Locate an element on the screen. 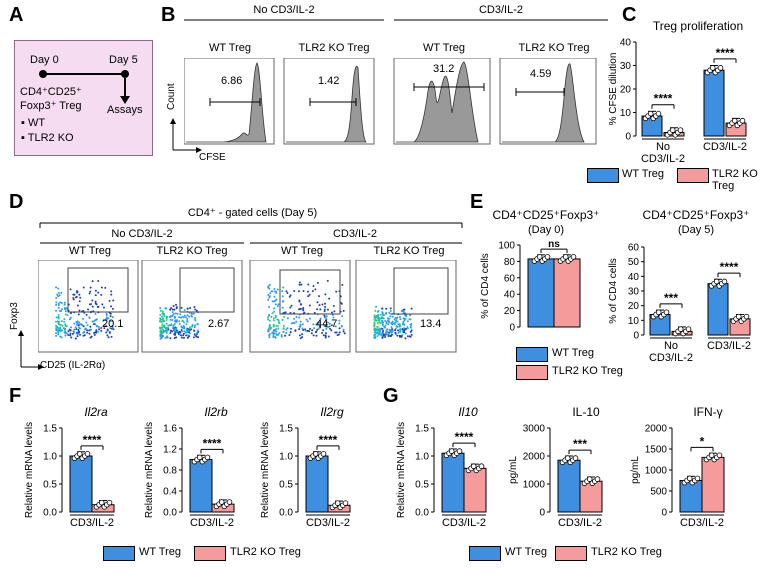  y-axis-label: Relative mRNA levels is located at coordinates (29, 470).